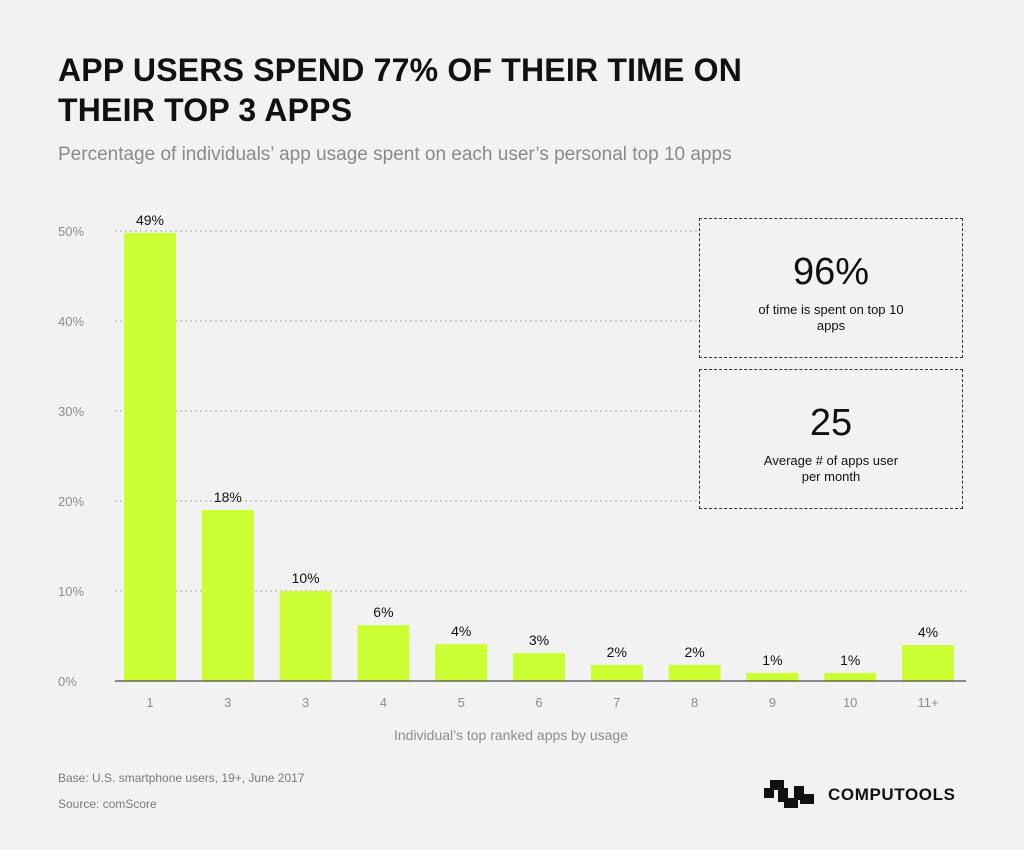 Image resolution: width=1024 pixels, height=850 pixels. I want to click on stat-value: 25, so click(831, 423).